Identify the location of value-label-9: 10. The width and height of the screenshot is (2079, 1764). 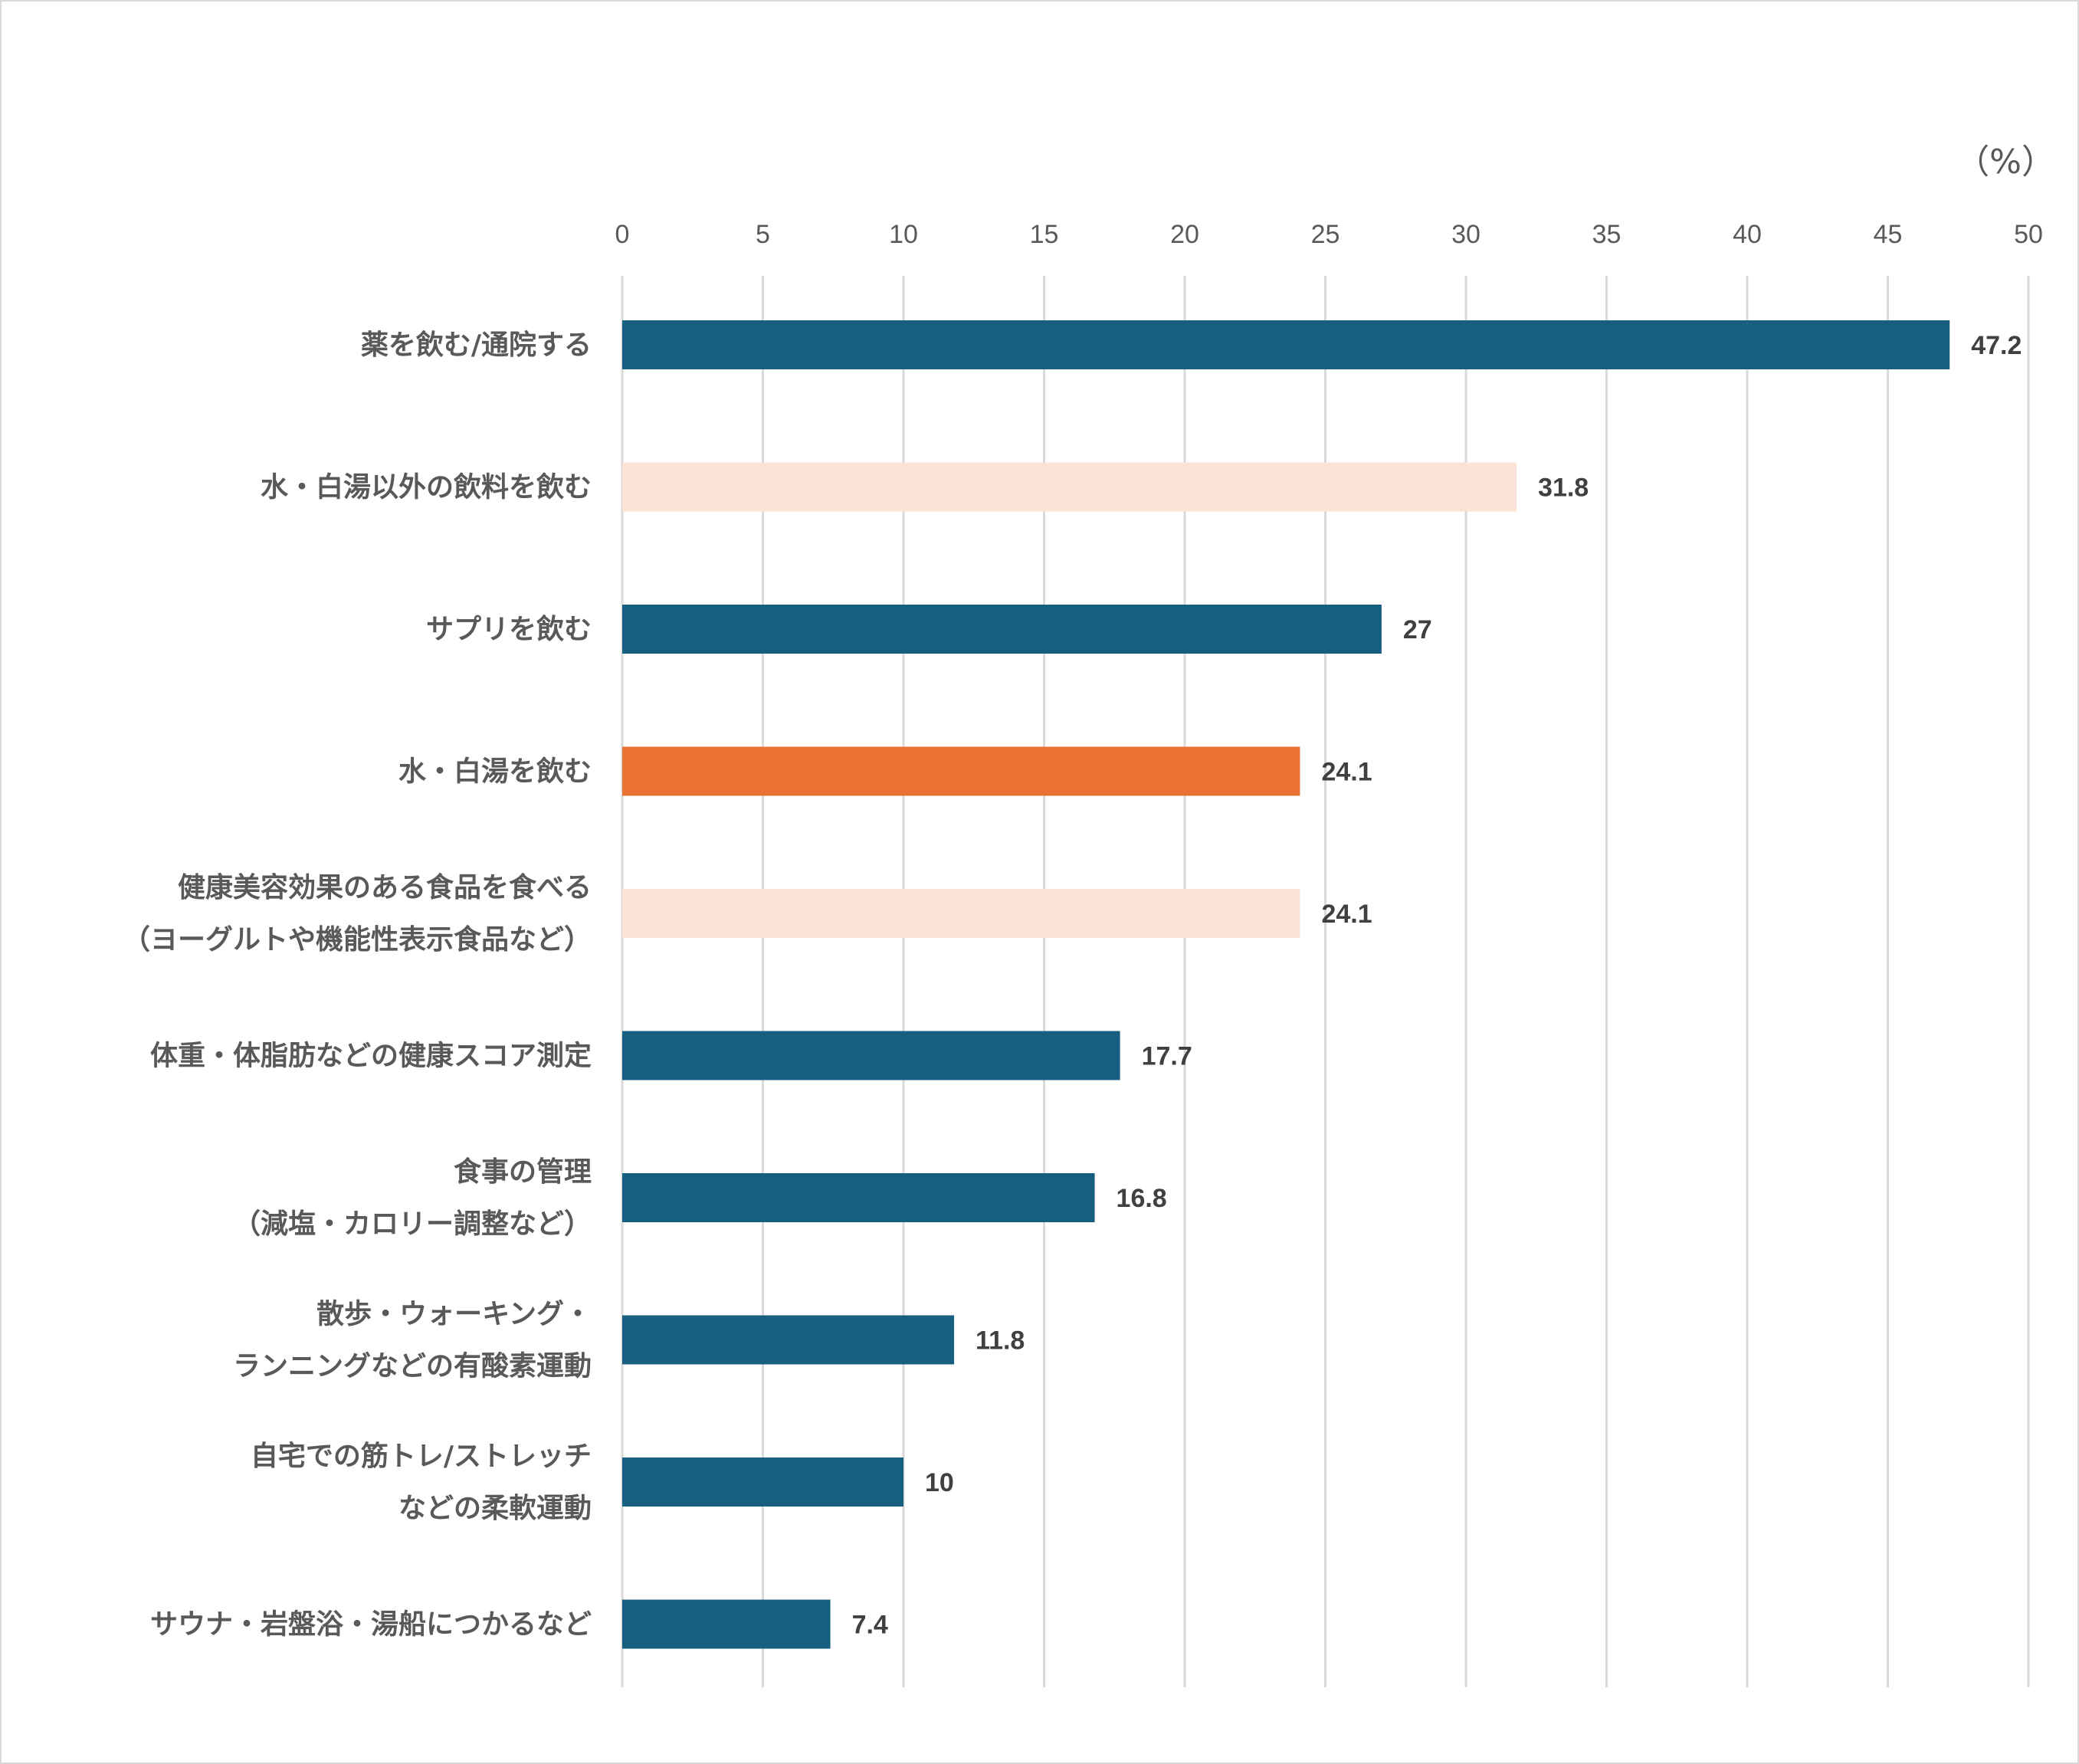
(939, 1482).